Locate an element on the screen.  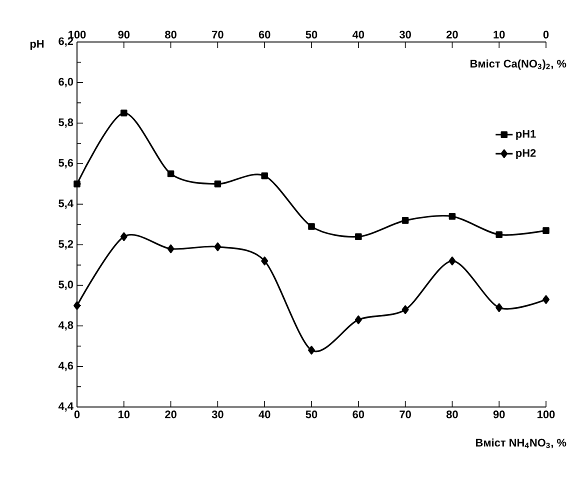
x2-tick-label: 30 is located at coordinates (405, 34).